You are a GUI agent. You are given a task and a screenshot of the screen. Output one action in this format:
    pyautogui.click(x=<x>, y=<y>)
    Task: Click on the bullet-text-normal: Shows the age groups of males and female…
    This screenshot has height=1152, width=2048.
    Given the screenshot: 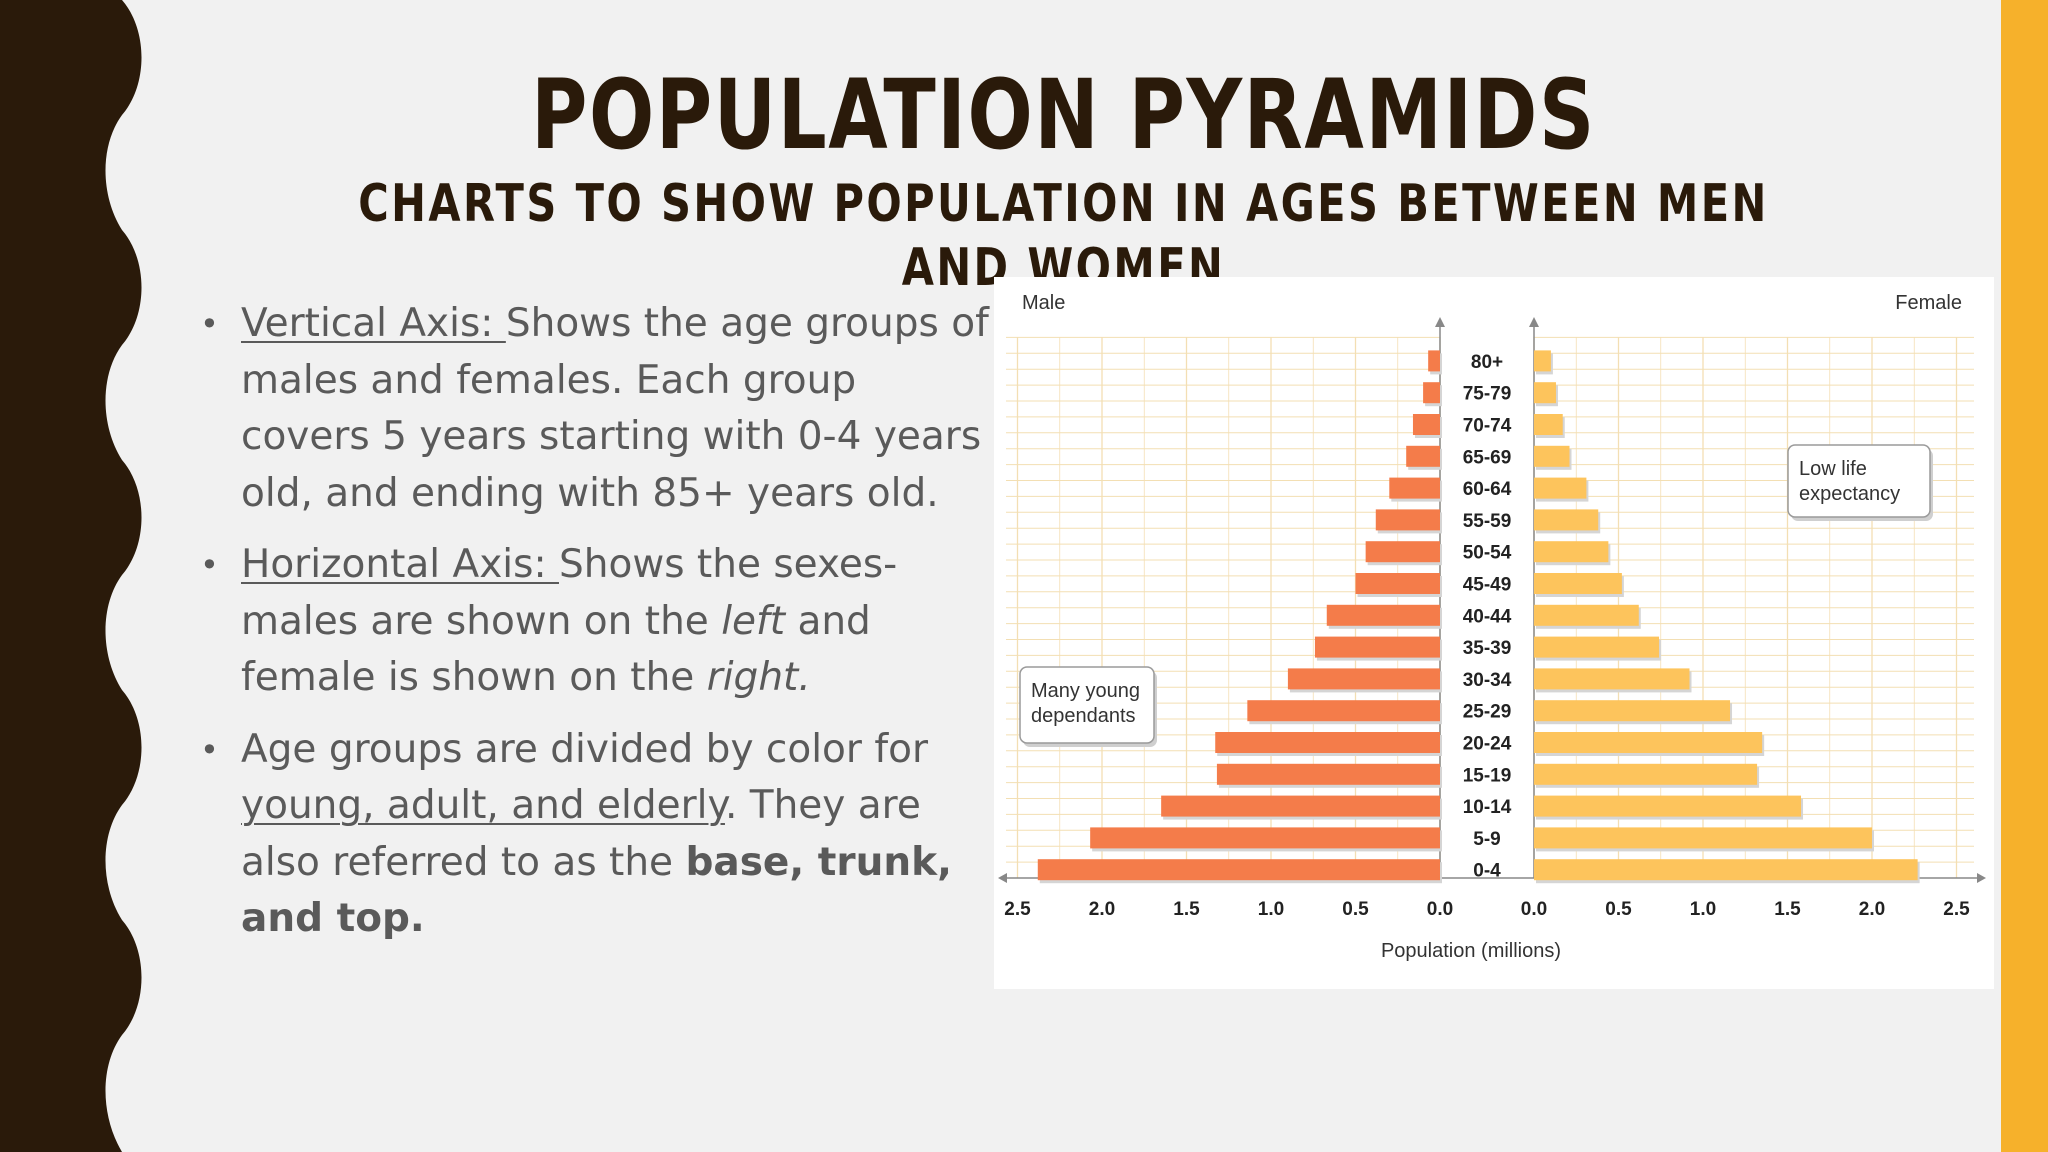 What is the action you would take?
    pyautogui.click(x=615, y=408)
    